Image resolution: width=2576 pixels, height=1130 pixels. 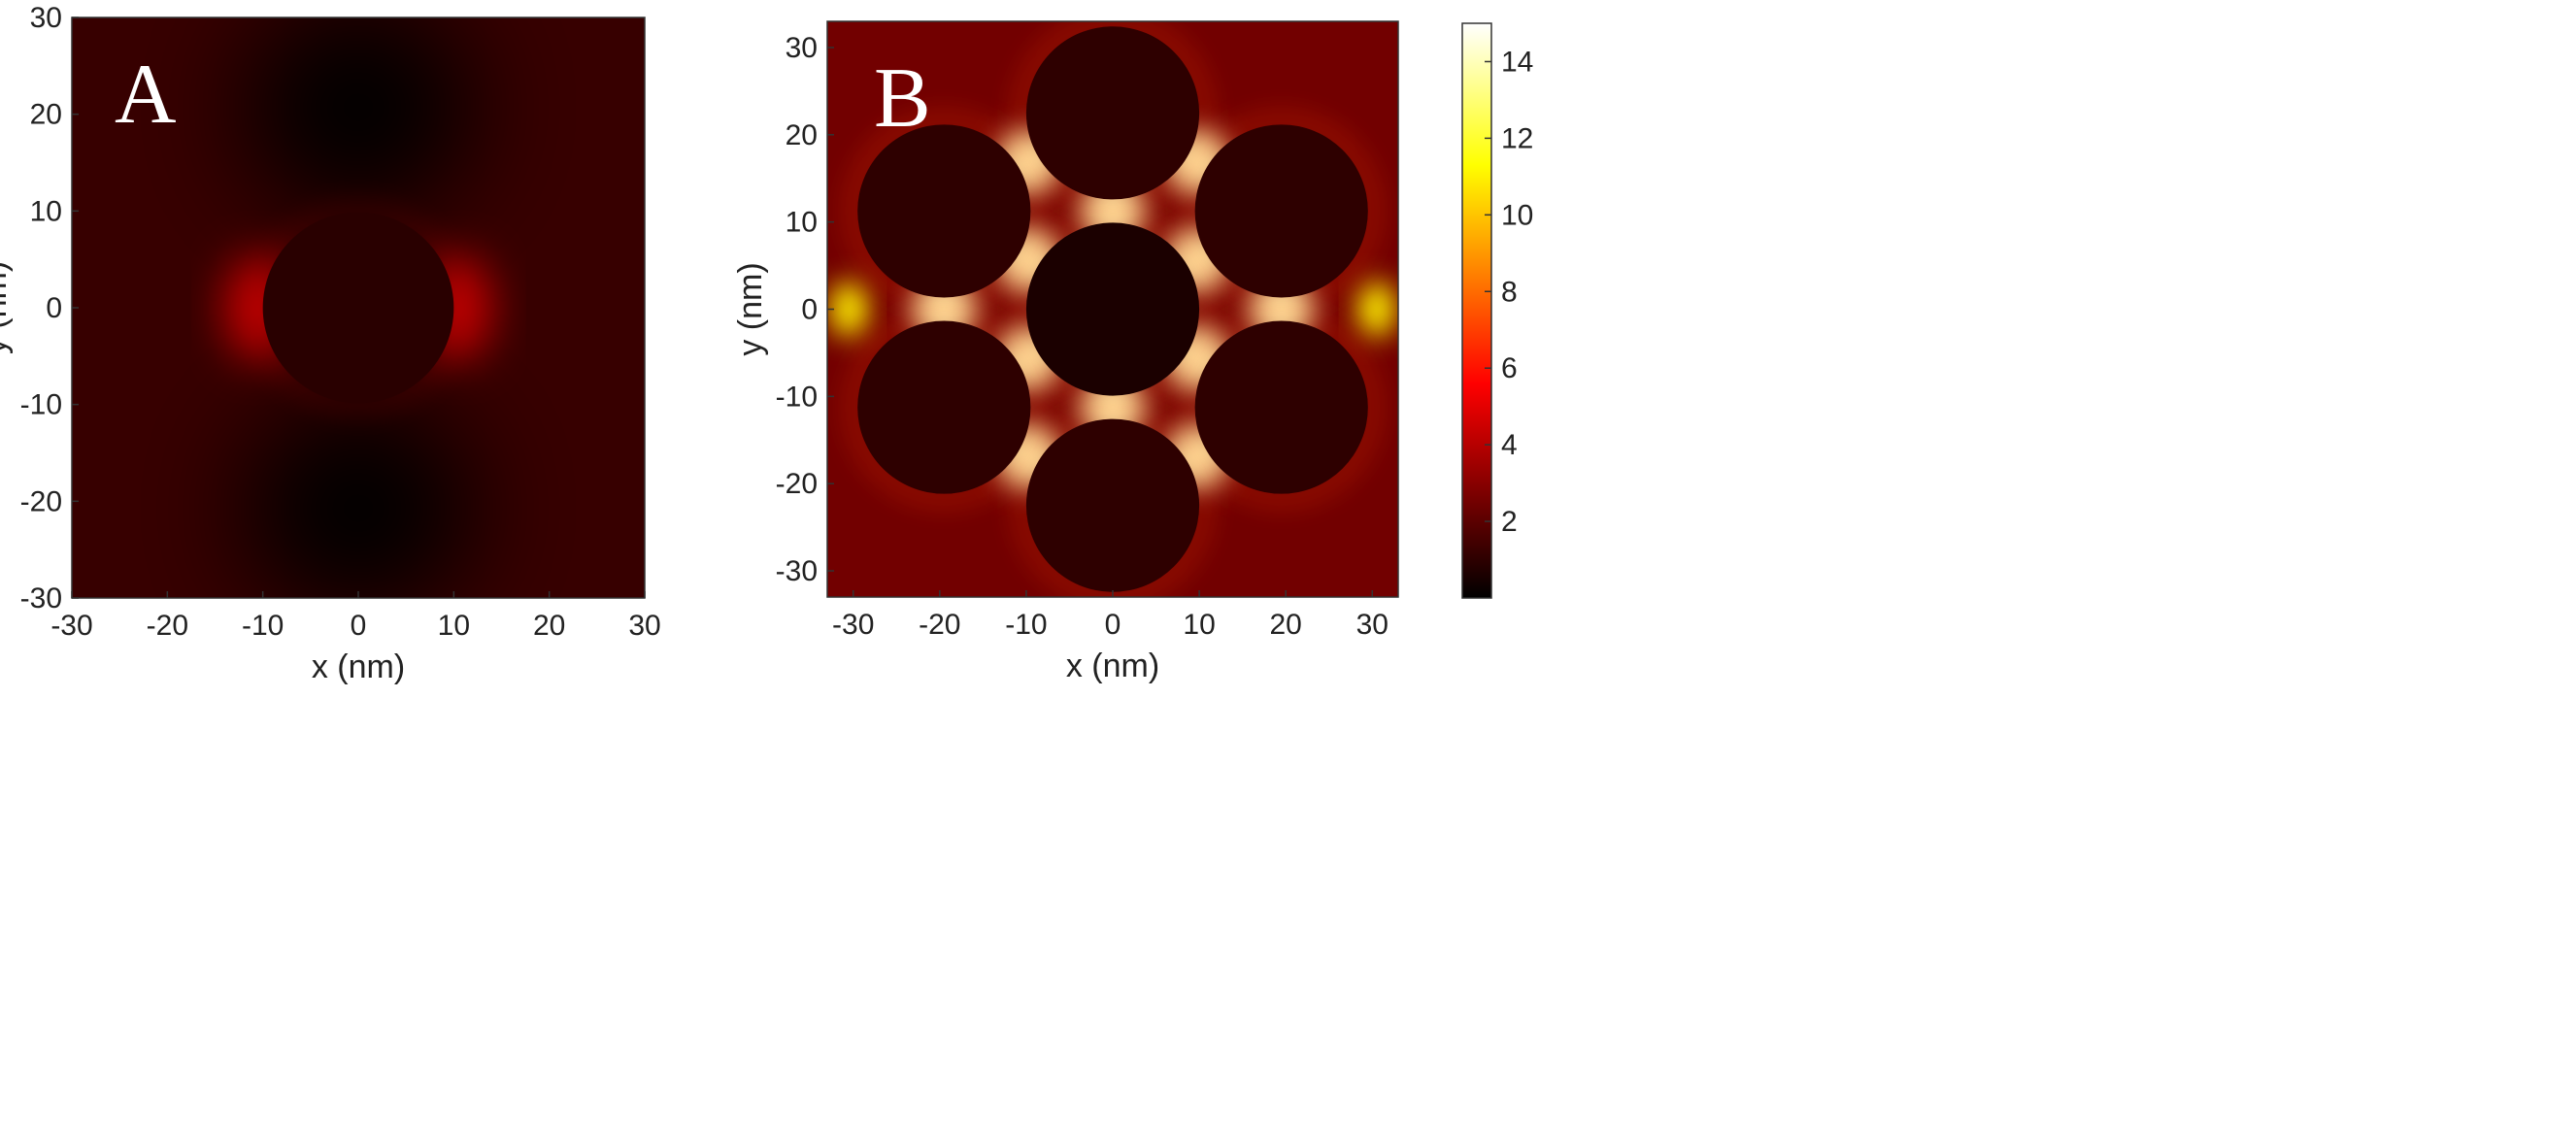 I want to click on colorbar-tick-label: 8, so click(x=1509, y=292).